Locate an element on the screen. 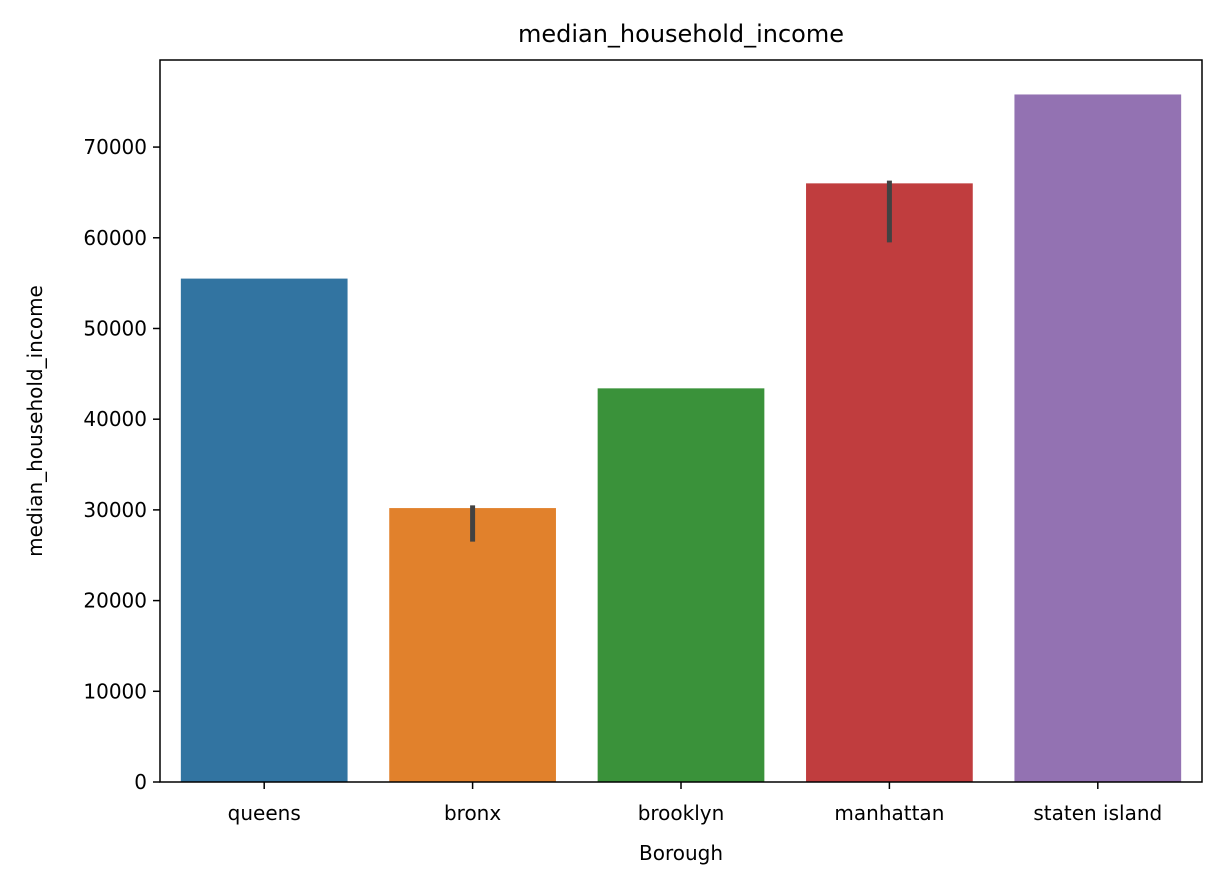 The height and width of the screenshot is (884, 1219). y-axis: 0 10000 20000 30000 40000 50000 60000 70000 is located at coordinates (121, 464).